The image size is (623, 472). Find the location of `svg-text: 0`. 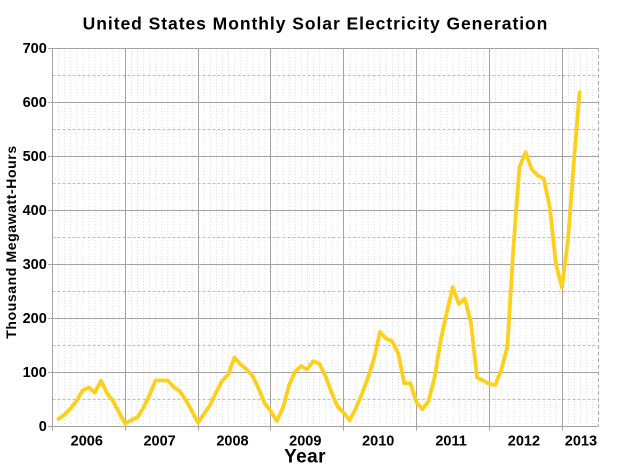

svg-text: 0 is located at coordinates (43, 427).